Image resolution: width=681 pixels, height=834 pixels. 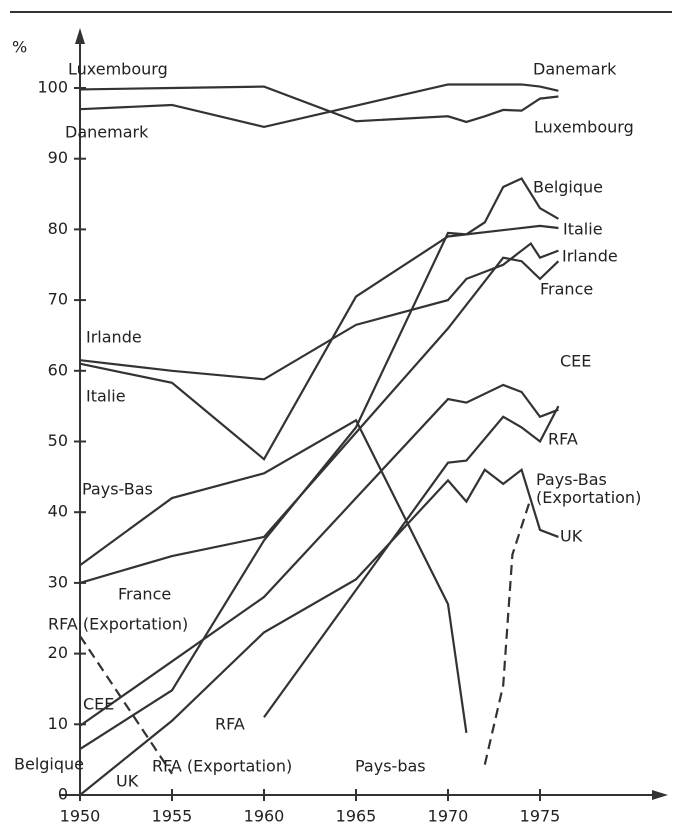 What do you see at coordinates (58, 299) in the screenshot?
I see `y-tick-label: 70` at bounding box center [58, 299].